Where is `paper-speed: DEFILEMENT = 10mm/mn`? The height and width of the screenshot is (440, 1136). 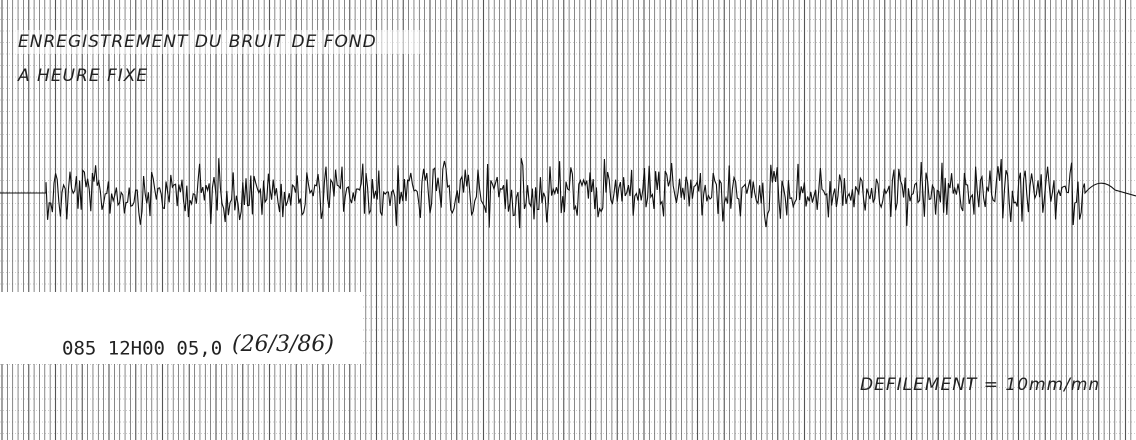
paper-speed: DEFILEMENT = 10mm/mn is located at coordinates (980, 385).